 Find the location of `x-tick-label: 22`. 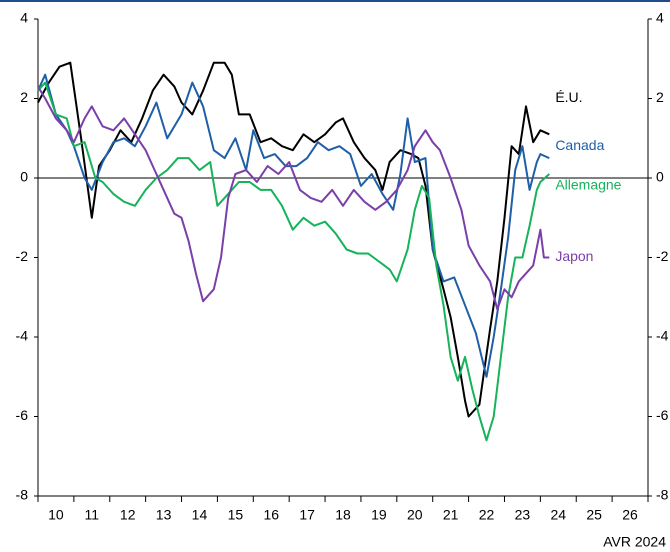

x-tick-label: 22 is located at coordinates (487, 515).